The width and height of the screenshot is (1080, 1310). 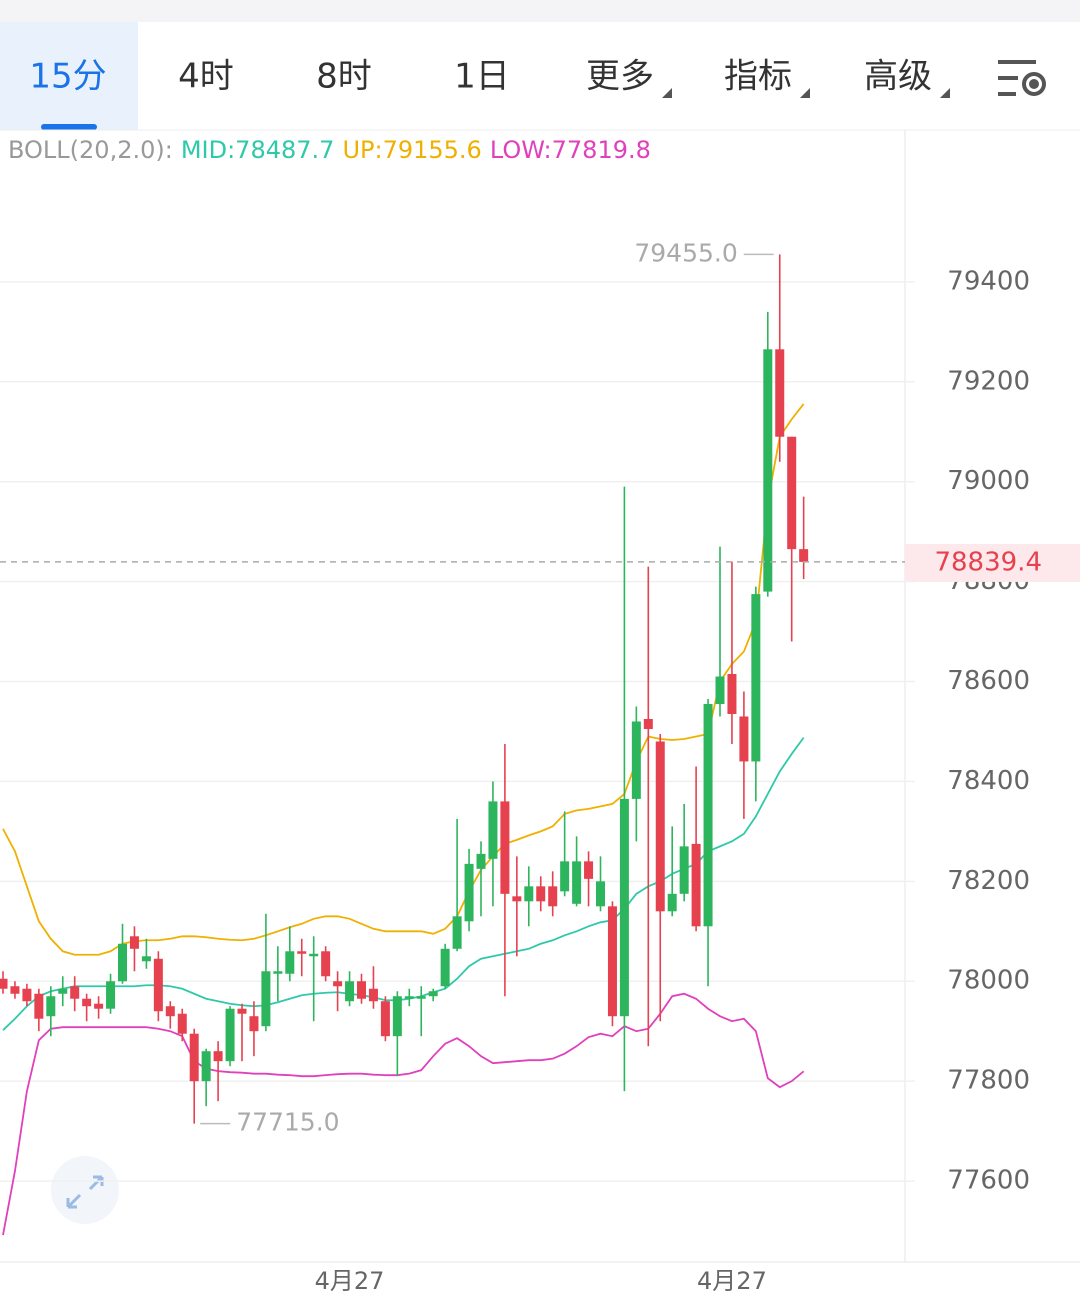 I want to click on tab-selected-bg, so click(x=69, y=76).